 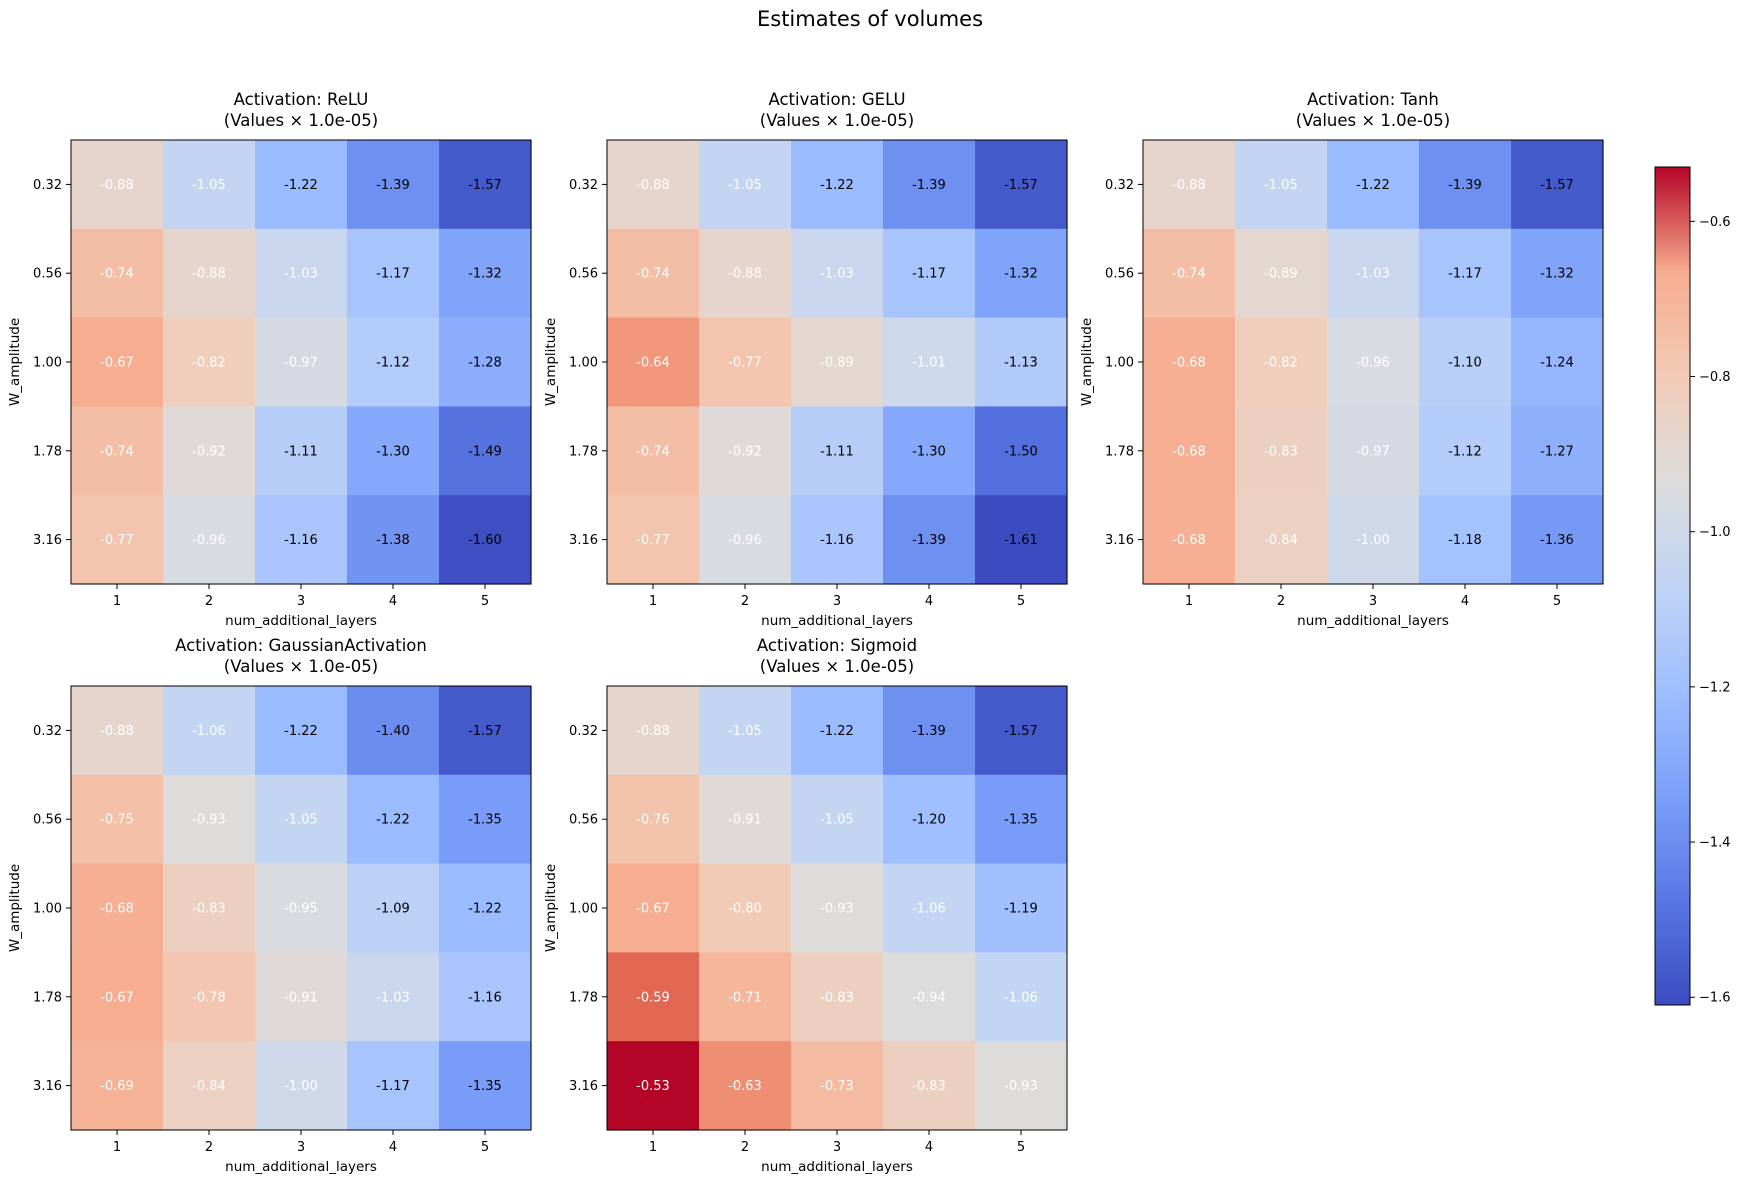 I want to click on cell-value-label: -0.84, so click(x=209, y=1086).